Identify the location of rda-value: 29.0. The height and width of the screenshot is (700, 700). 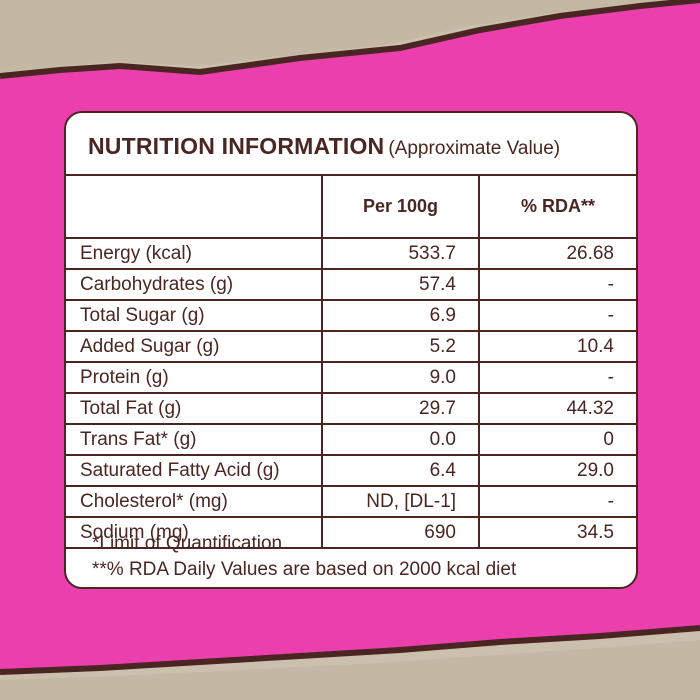
(557, 470).